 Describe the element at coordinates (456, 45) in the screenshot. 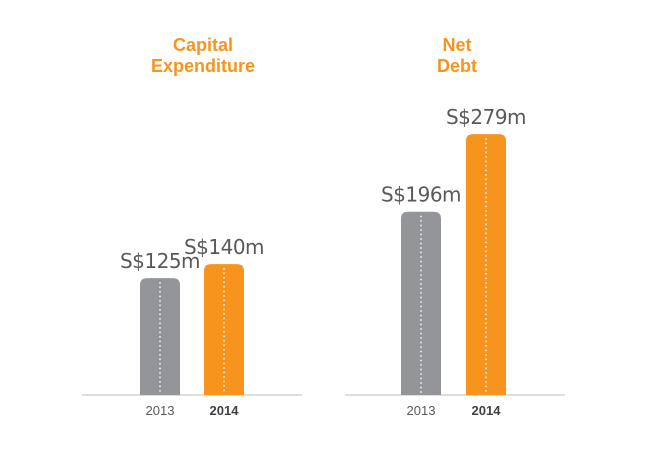

I see `chart-title-line: Net` at that location.